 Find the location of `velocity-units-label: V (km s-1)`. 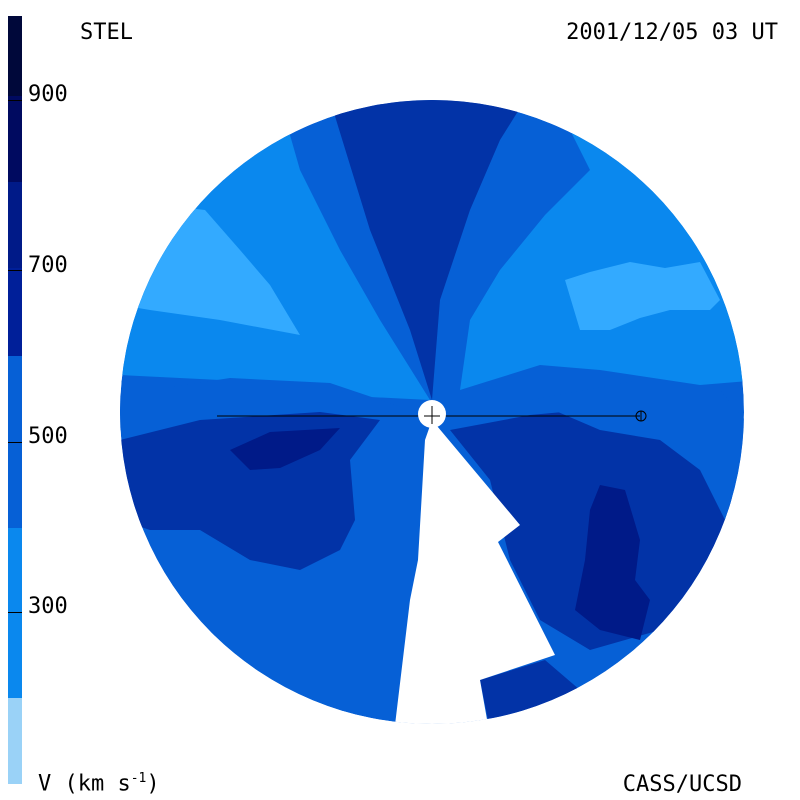

velocity-units-label: V (km s-1) is located at coordinates (99, 783).